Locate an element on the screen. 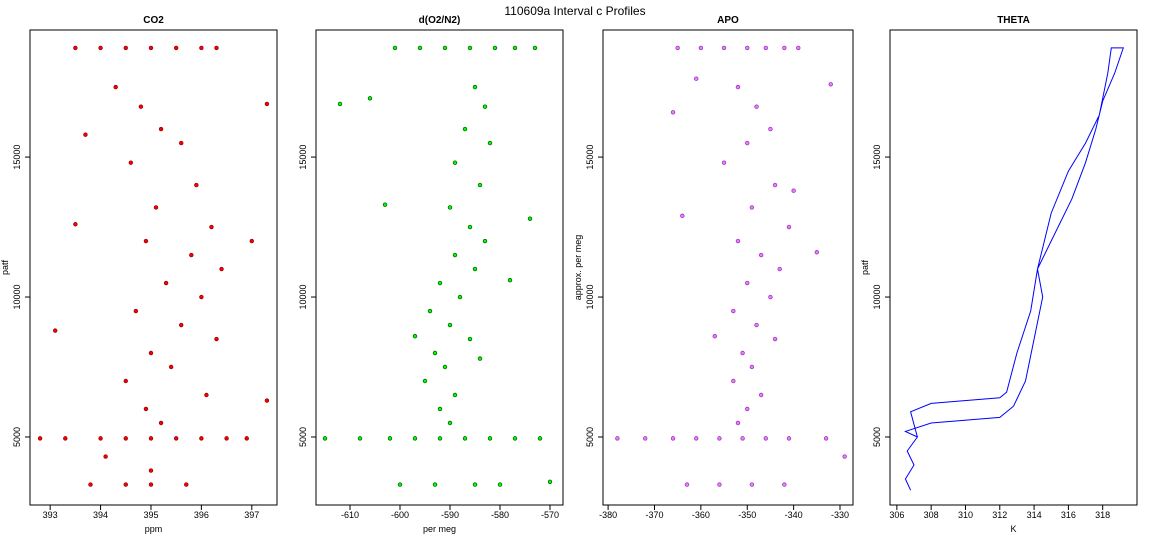  x-tick-label: 396 is located at coordinates (201, 515).